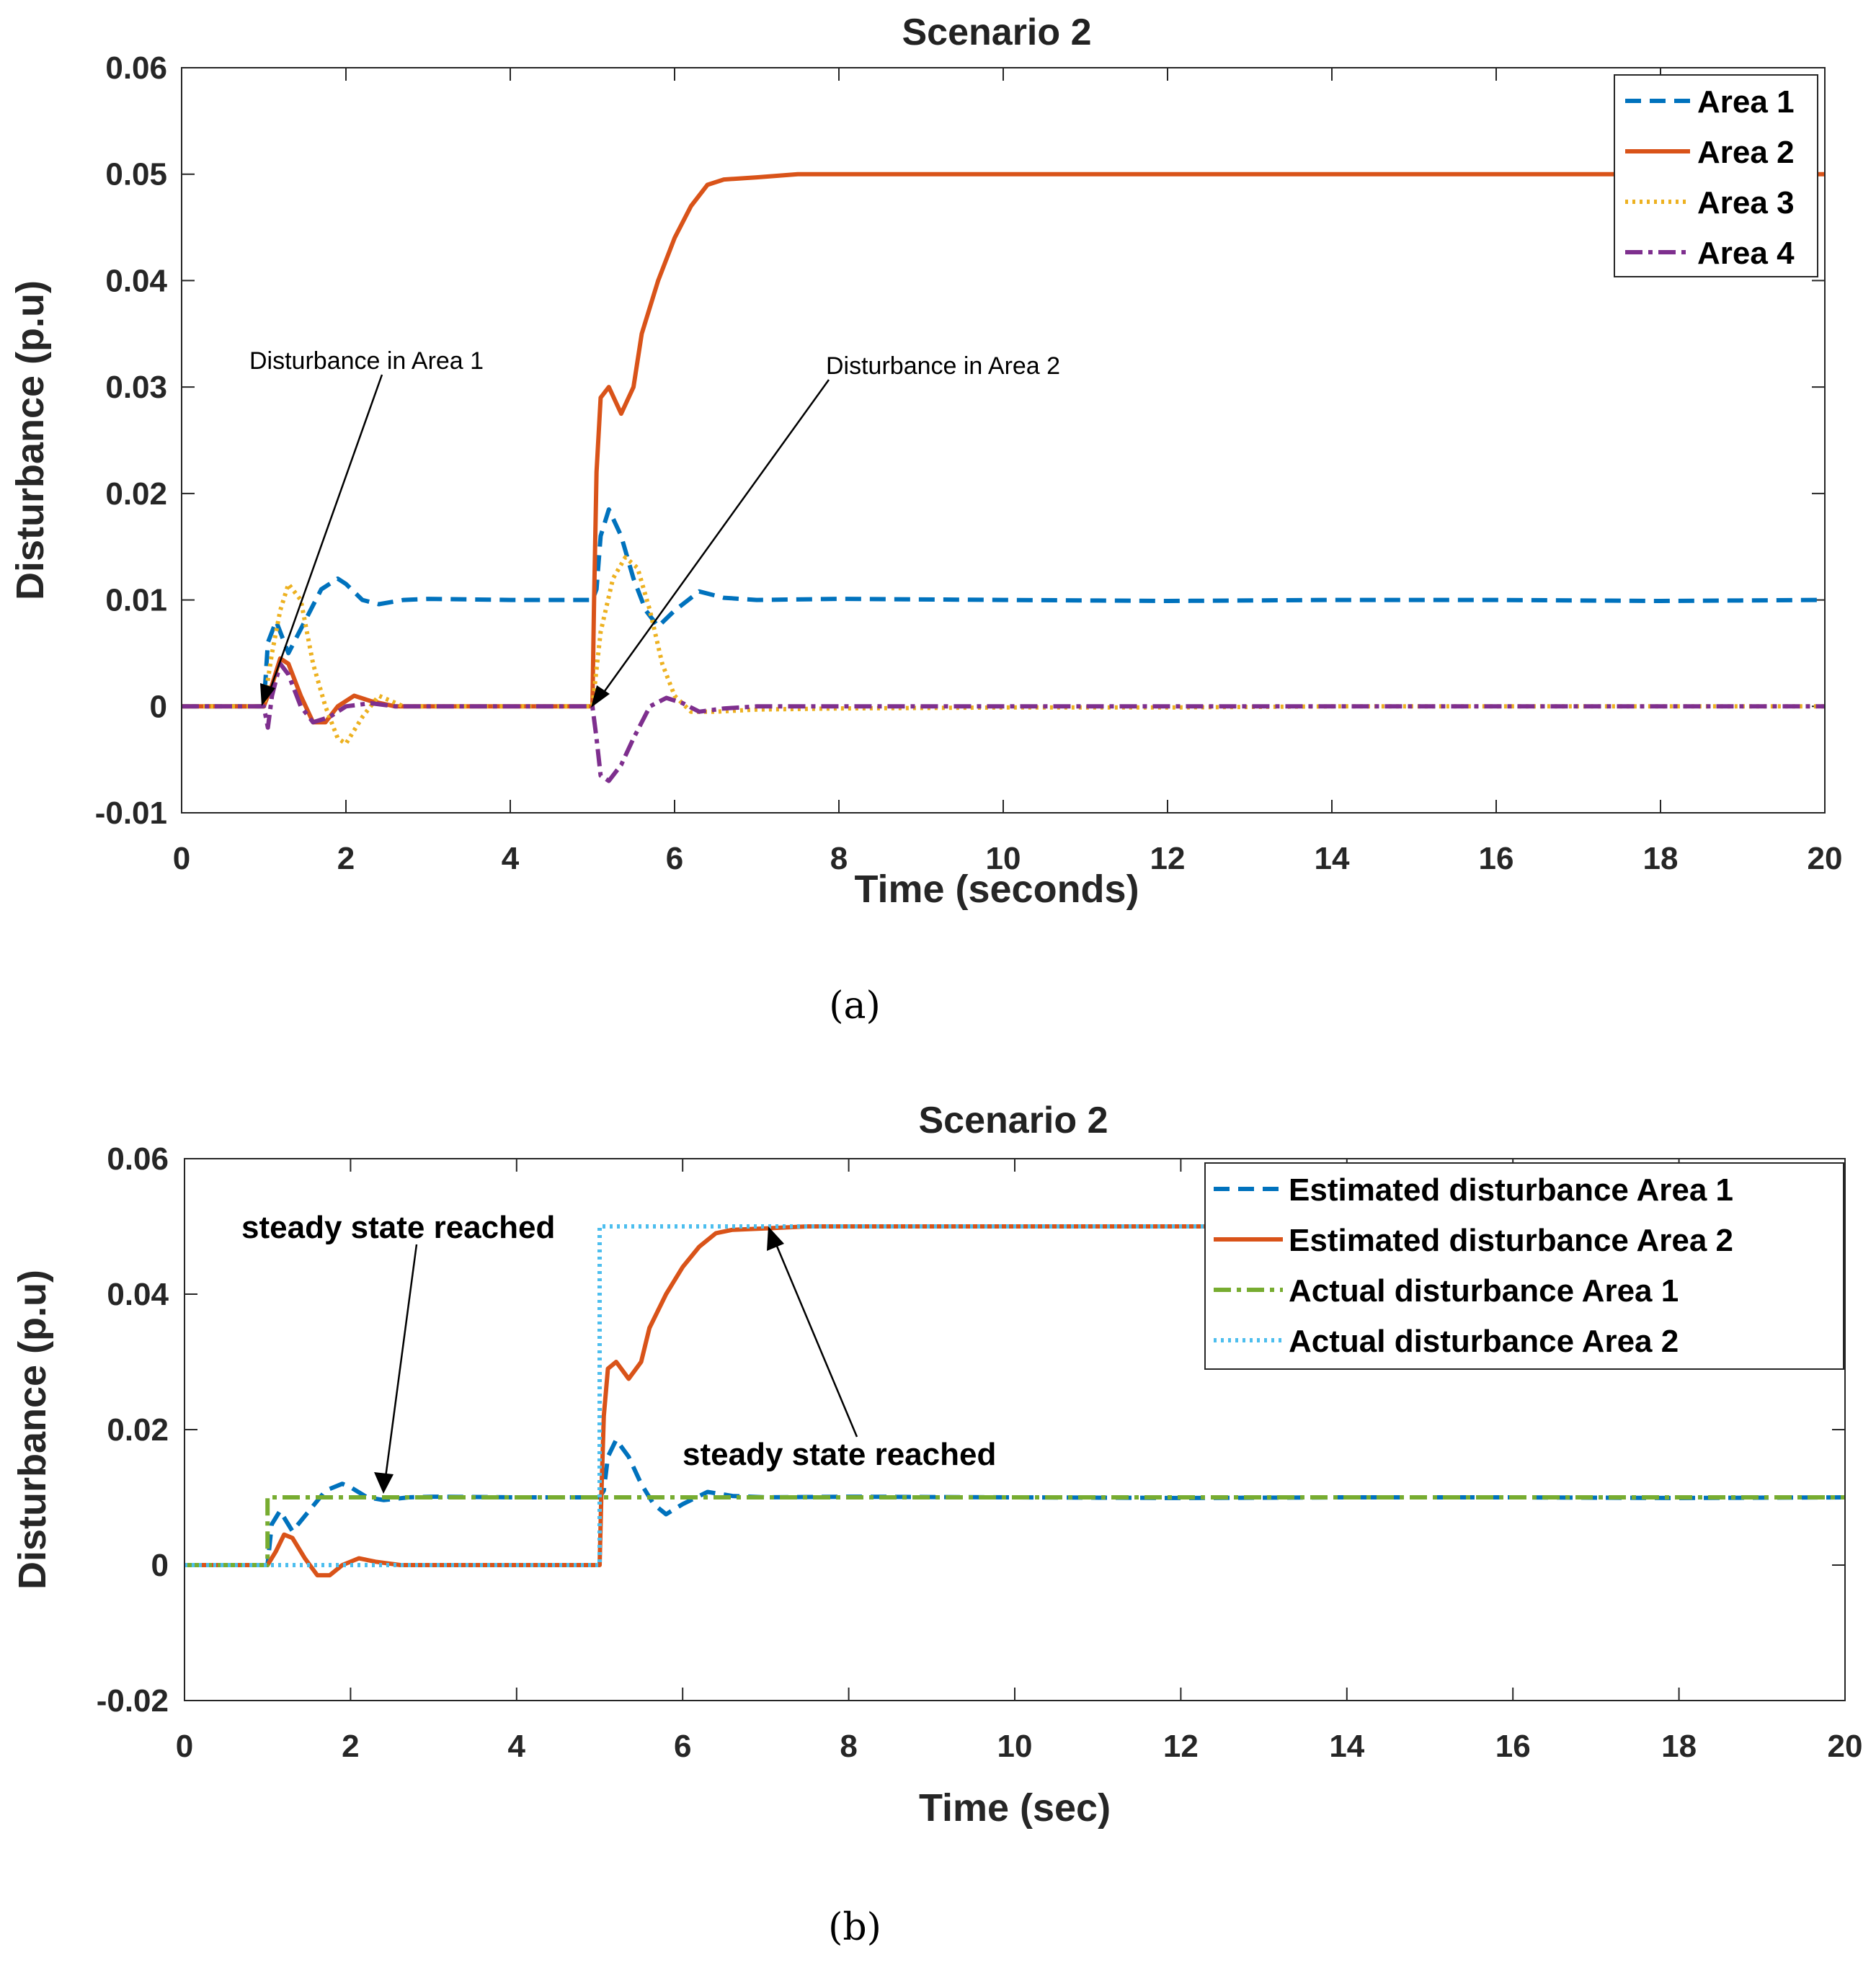  I want to click on legend-item: Area 1, so click(1710, 102).